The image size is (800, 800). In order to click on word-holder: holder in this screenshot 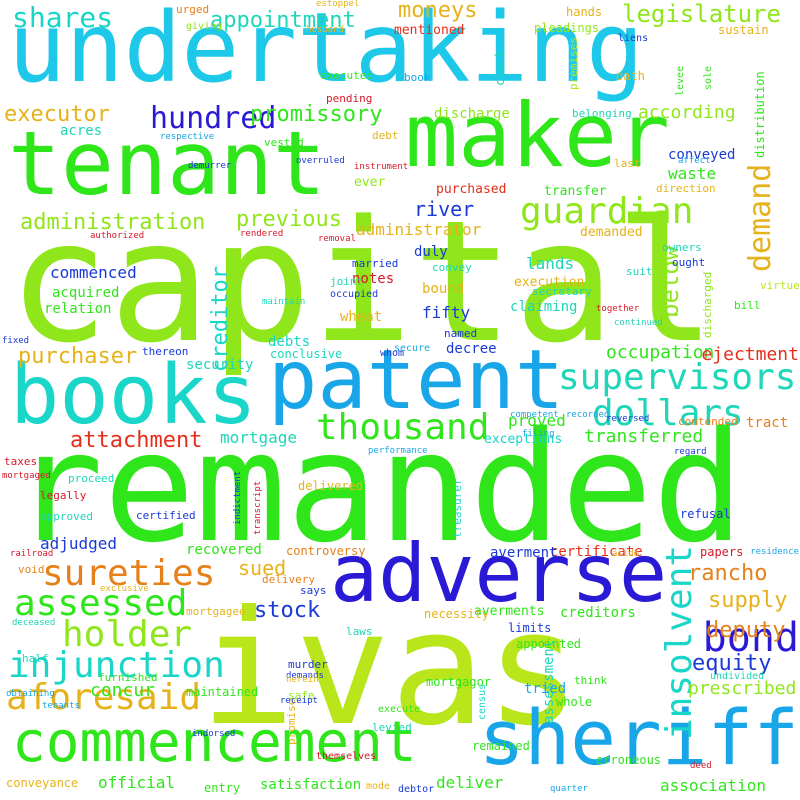, I will do `click(127, 634)`.